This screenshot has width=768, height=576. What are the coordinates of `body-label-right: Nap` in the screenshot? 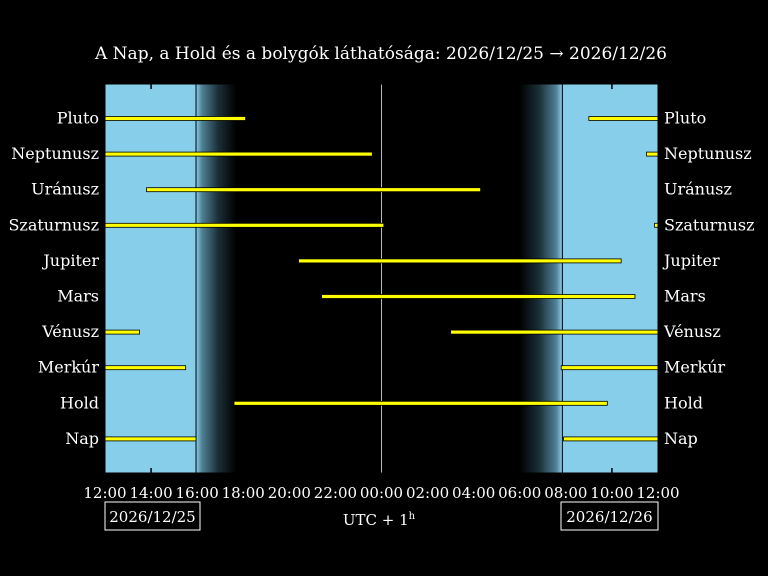 It's located at (681, 438).